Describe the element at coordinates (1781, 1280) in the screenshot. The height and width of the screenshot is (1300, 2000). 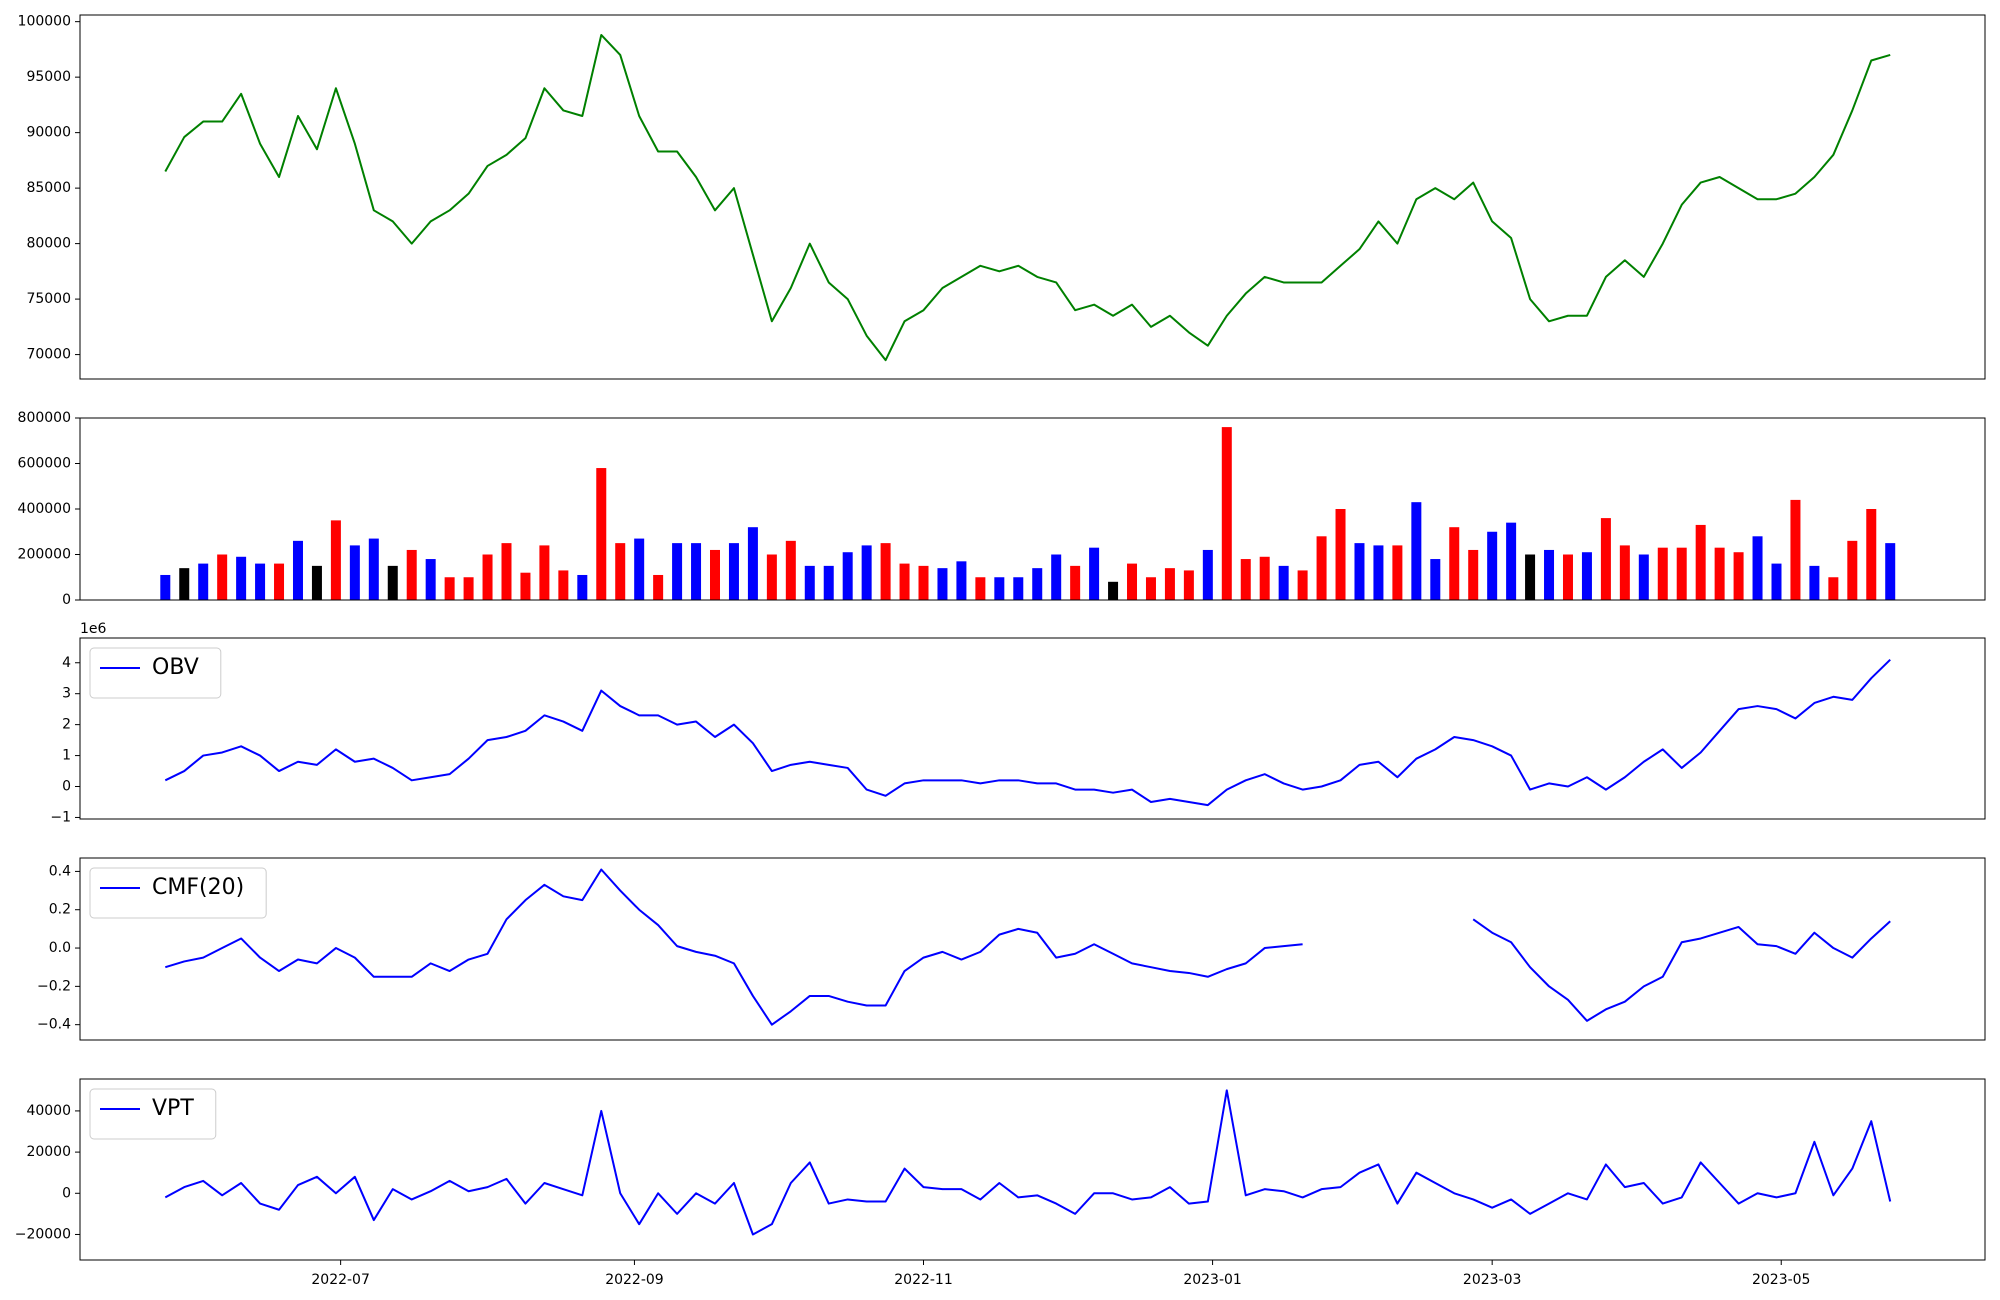
I see `x-tick-label: 2023-05` at that location.